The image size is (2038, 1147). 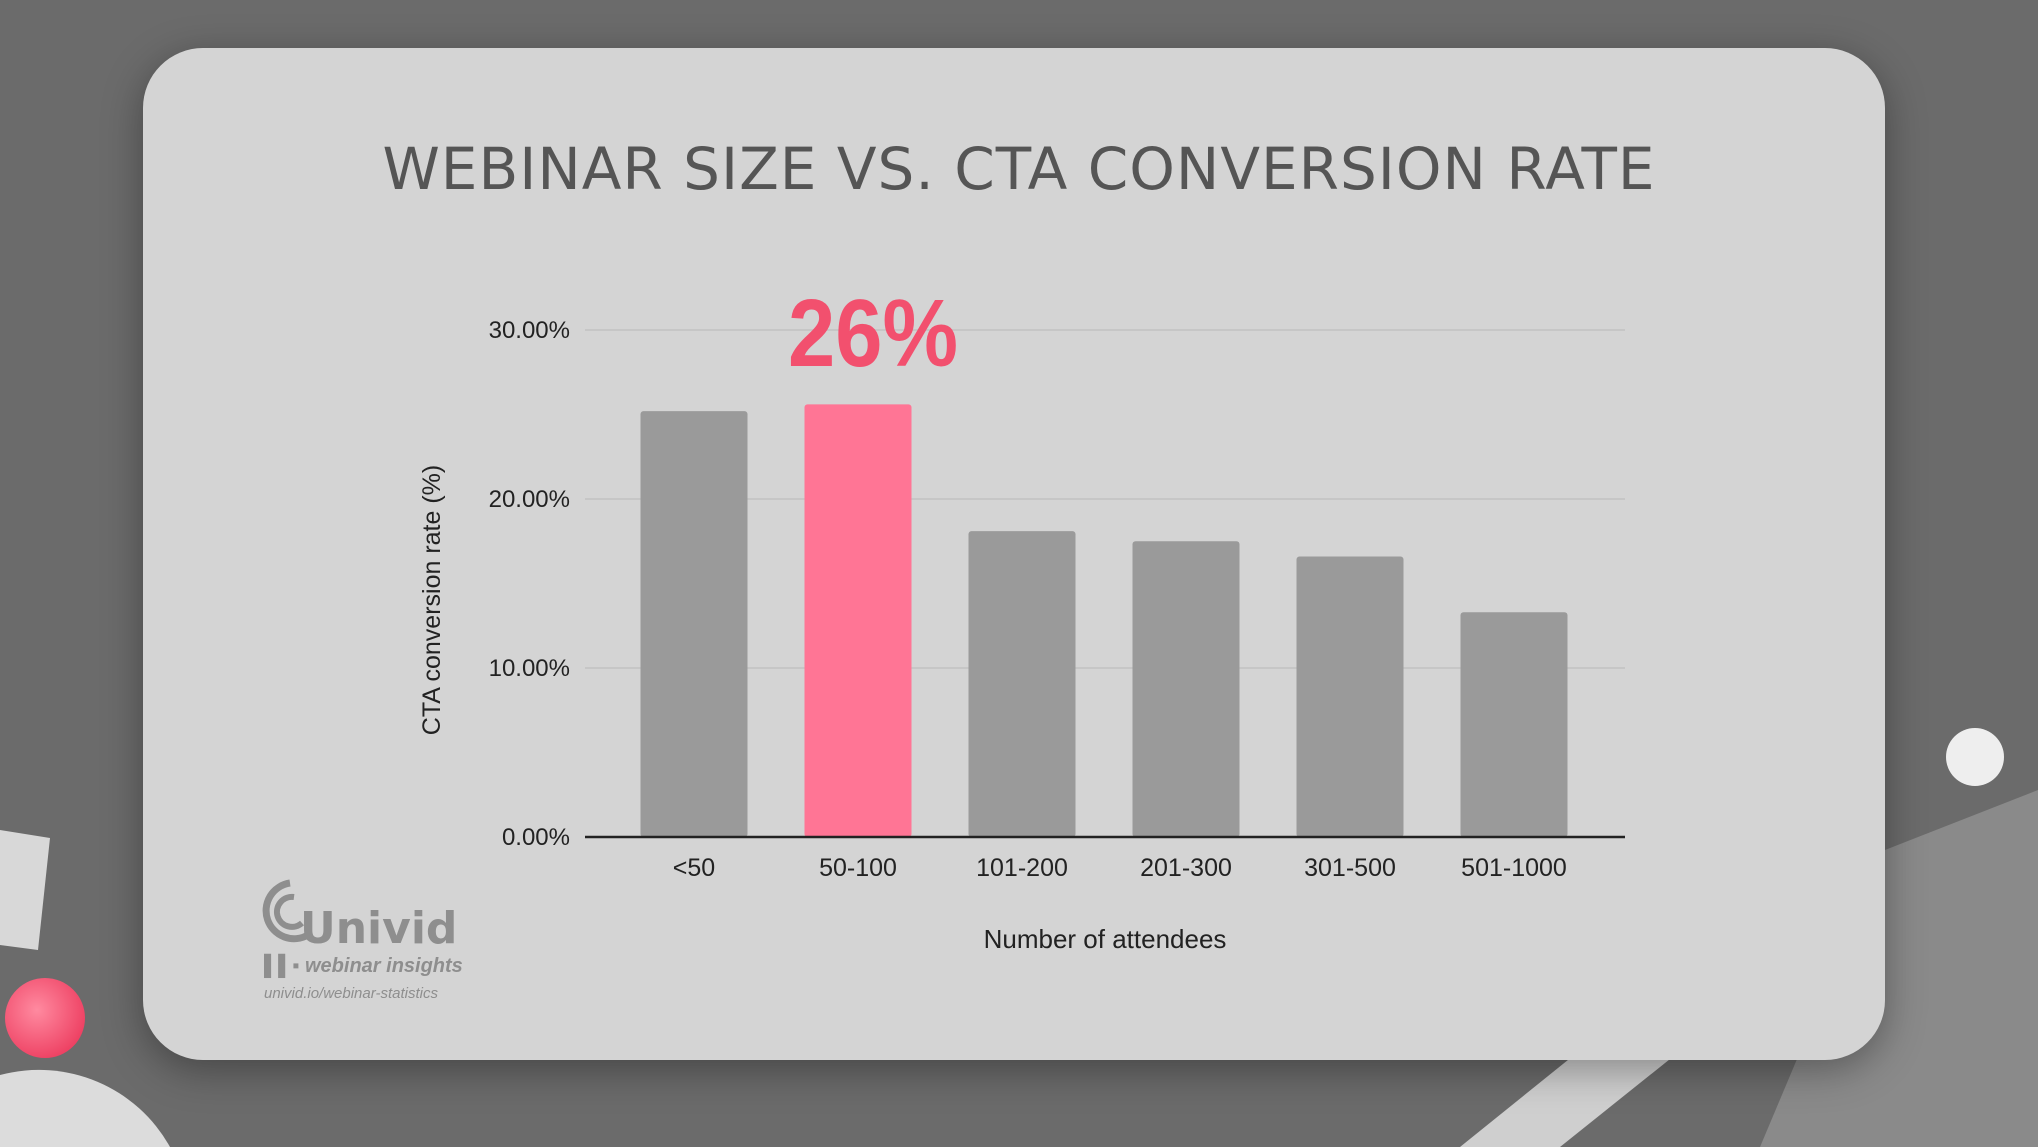 What do you see at coordinates (1105, 939) in the screenshot?
I see `x-axis-label: Number of attendees` at bounding box center [1105, 939].